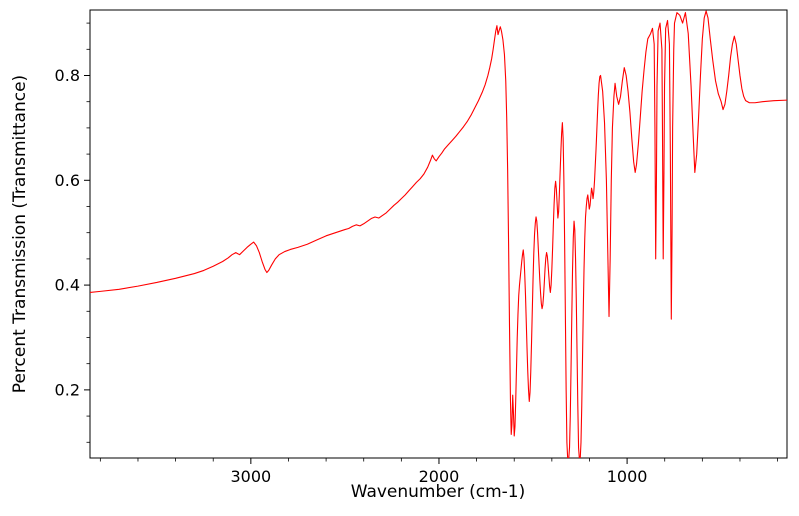 The height and width of the screenshot is (516, 799). What do you see at coordinates (67, 389) in the screenshot?
I see `y-tick-label: 0.2` at bounding box center [67, 389].